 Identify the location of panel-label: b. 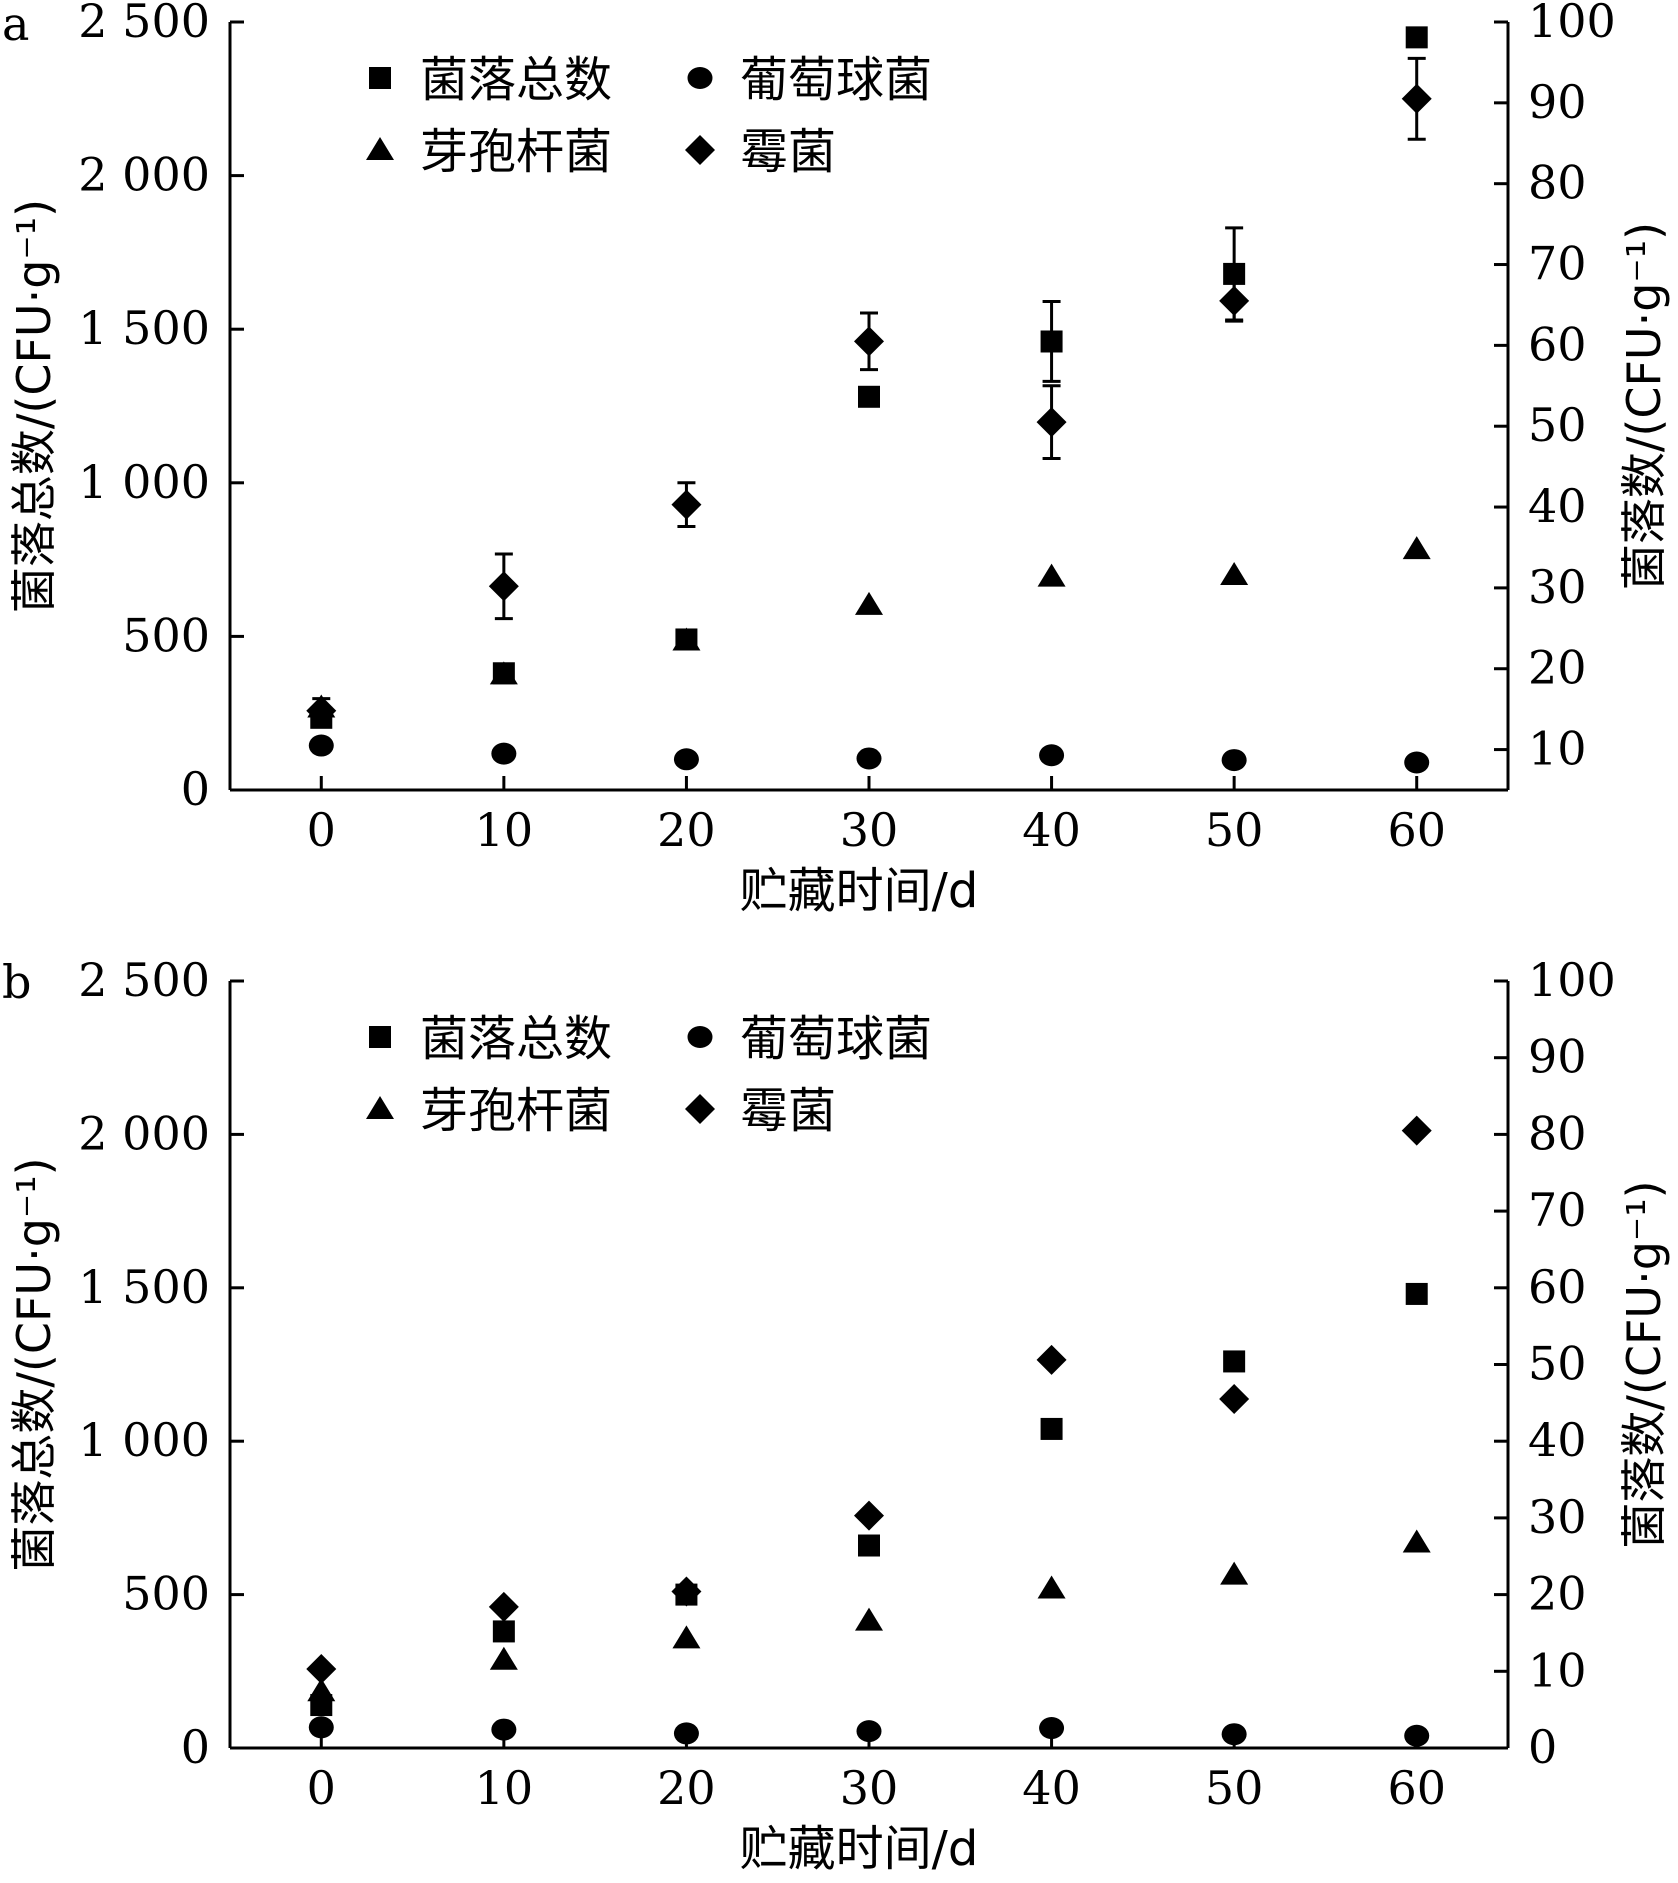
(16, 982).